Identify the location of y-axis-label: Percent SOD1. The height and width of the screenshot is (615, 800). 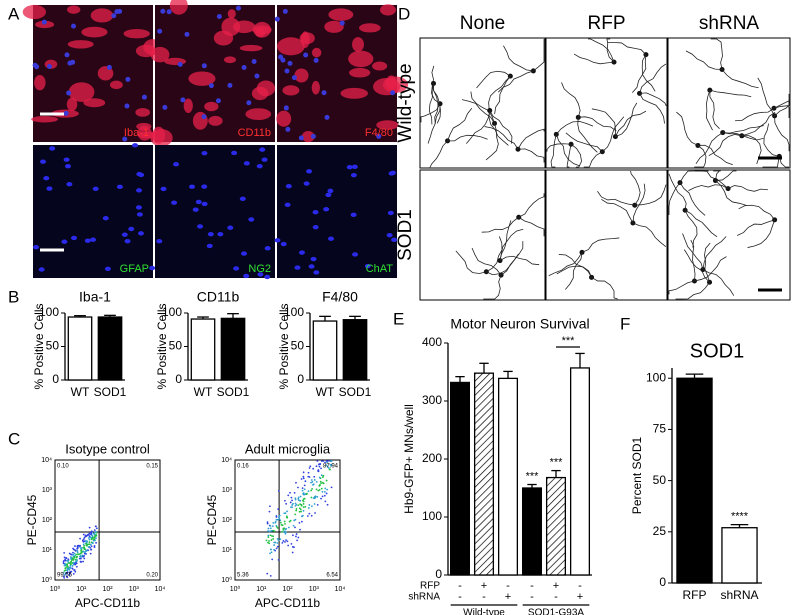
(637, 475).